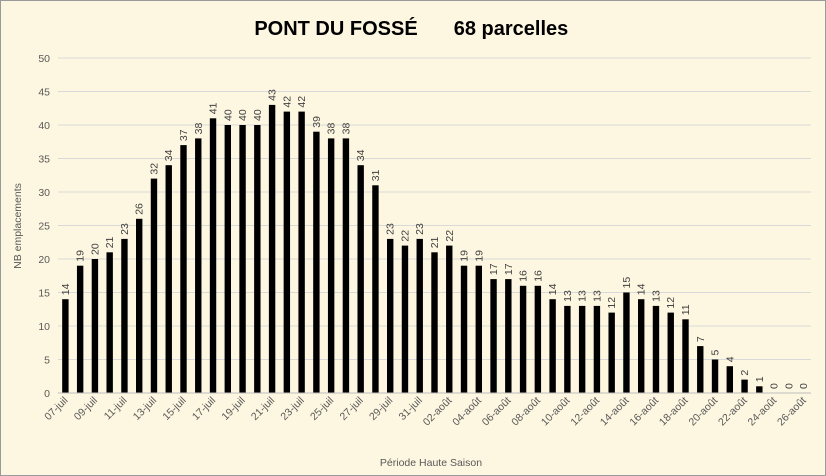 Image resolution: width=826 pixels, height=476 pixels. What do you see at coordinates (361, 155) in the screenshot?
I see `value-label: 34` at bounding box center [361, 155].